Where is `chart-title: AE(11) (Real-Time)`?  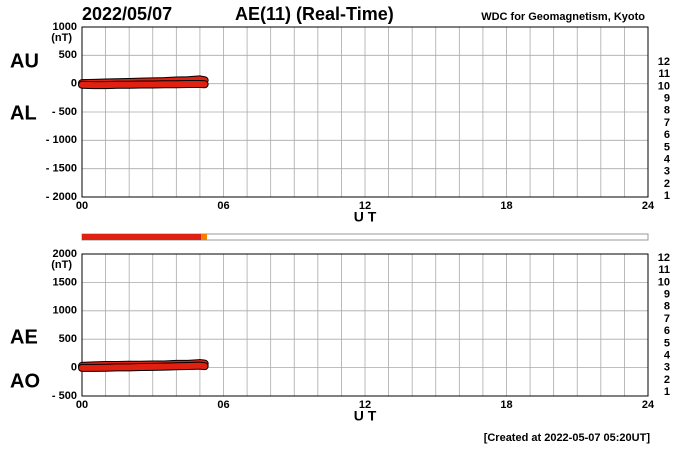
chart-title: AE(11) (Real-Time) is located at coordinates (314, 14).